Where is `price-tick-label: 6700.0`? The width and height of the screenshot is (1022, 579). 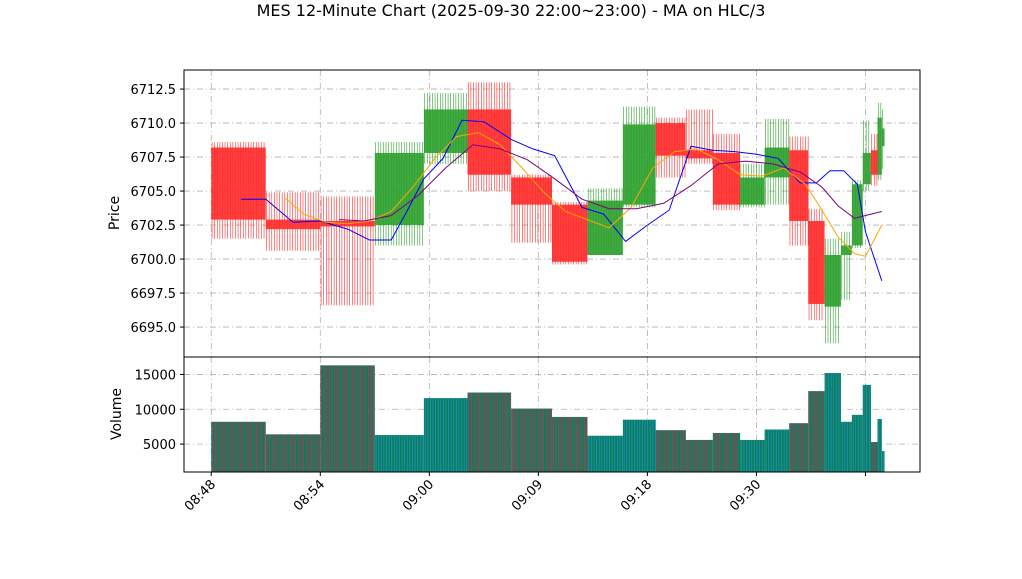
price-tick-label: 6700.0 is located at coordinates (154, 260).